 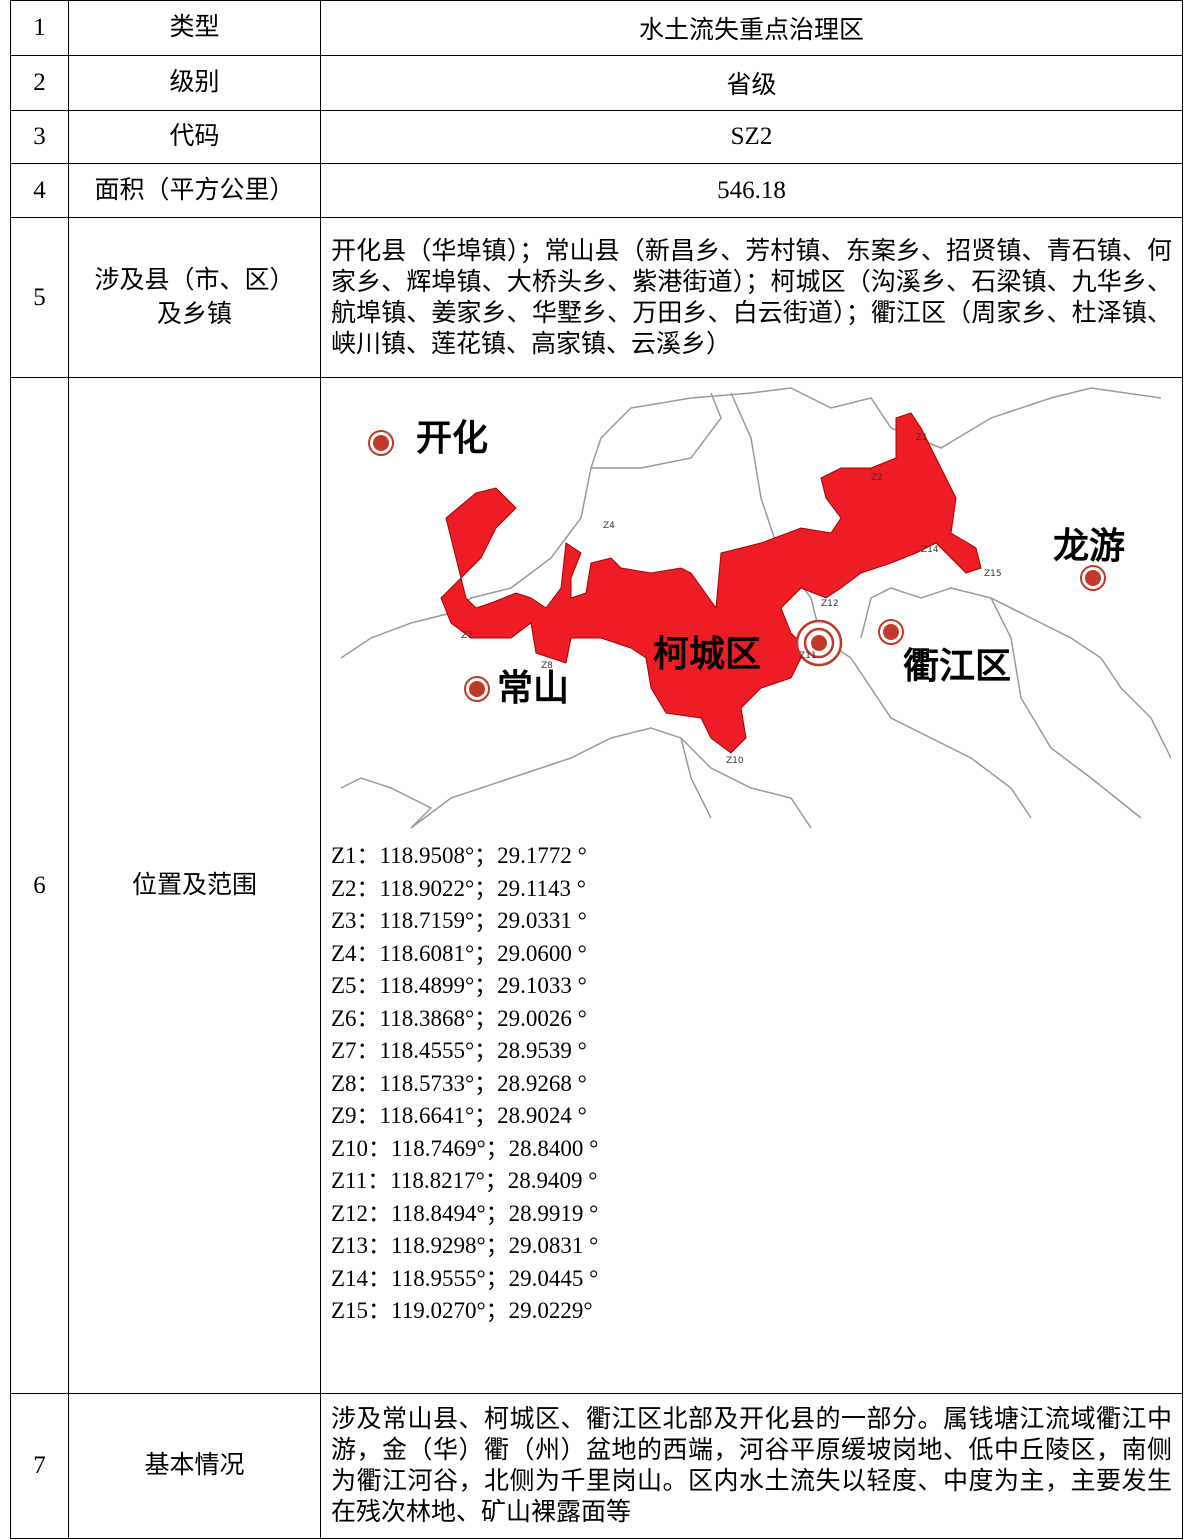 What do you see at coordinates (922, 438) in the screenshot?
I see `point-label: Z1` at bounding box center [922, 438].